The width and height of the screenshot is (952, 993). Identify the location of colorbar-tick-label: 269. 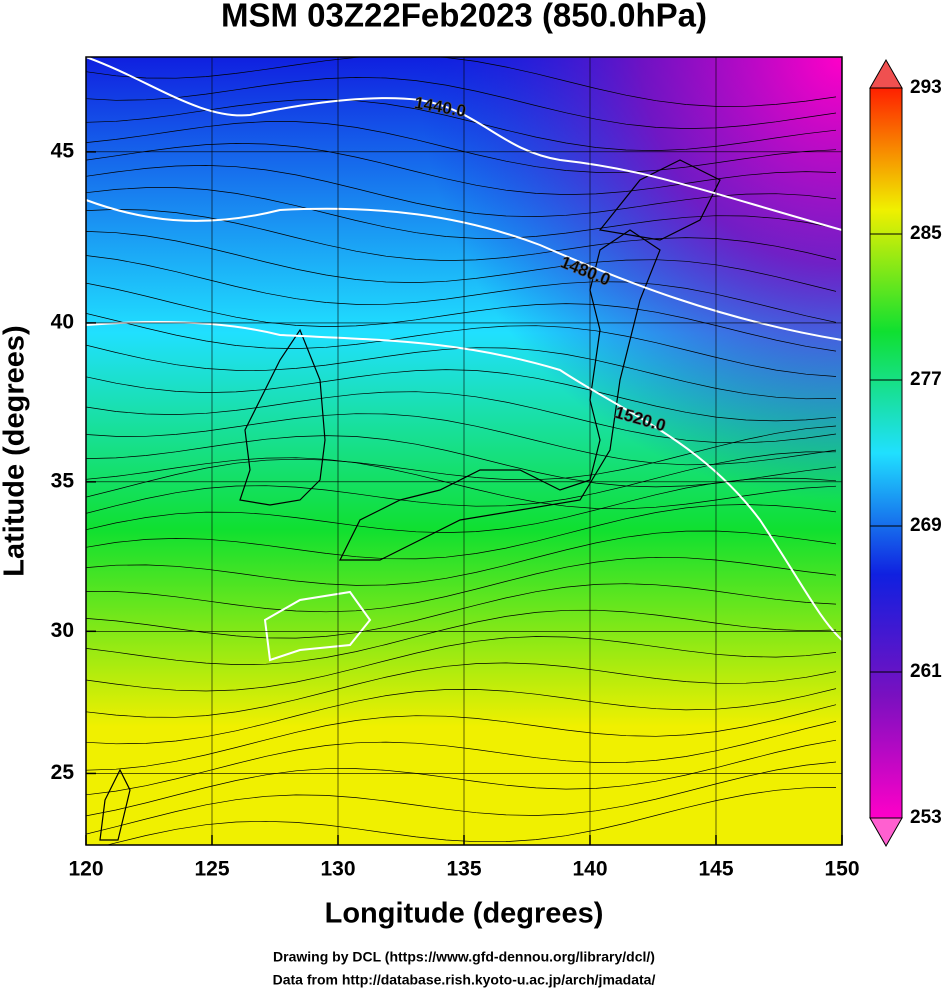
(926, 525).